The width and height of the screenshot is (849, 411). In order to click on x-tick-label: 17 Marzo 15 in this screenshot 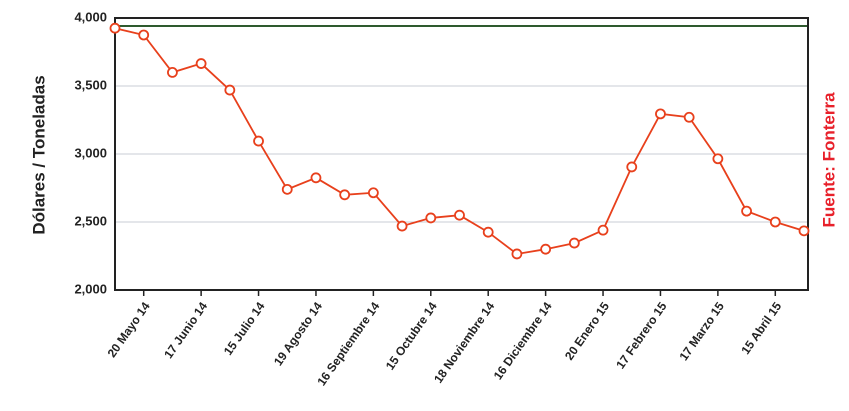, I will do `click(701, 331)`.